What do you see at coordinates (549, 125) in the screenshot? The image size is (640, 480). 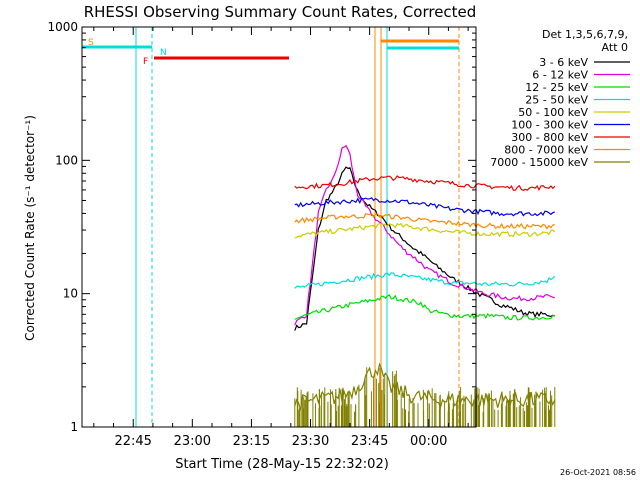 I see `legend-entry-label: 100 - 300 keV` at bounding box center [549, 125].